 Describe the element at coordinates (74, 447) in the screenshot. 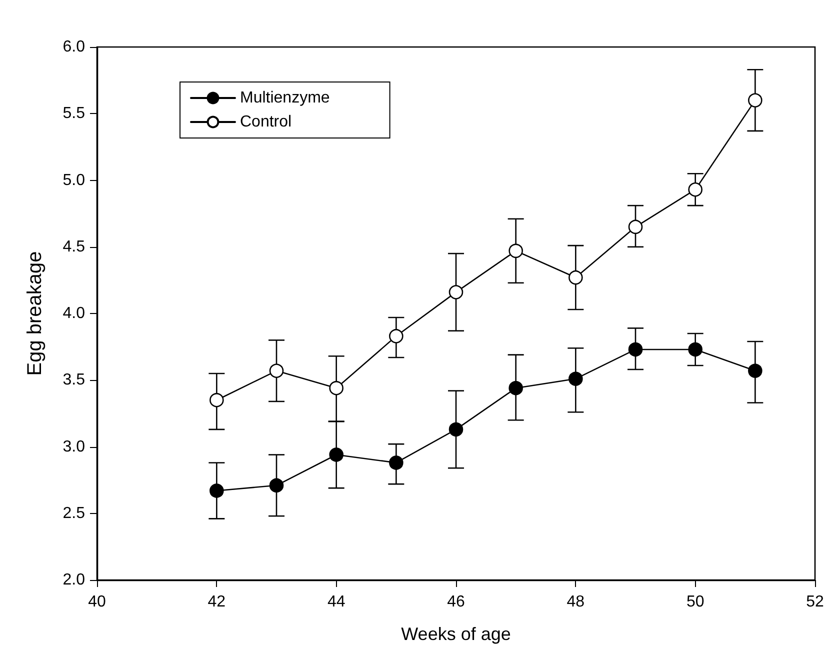

I see `y-tick-label: 3.0` at that location.